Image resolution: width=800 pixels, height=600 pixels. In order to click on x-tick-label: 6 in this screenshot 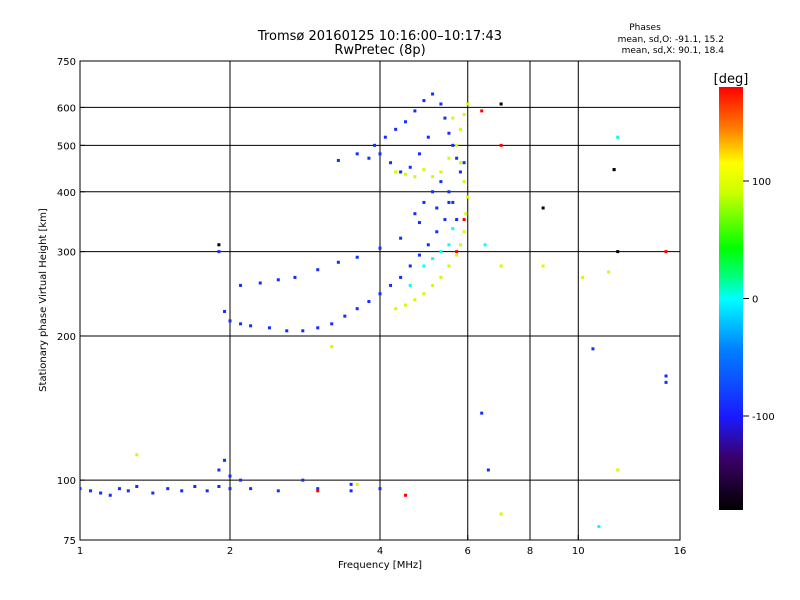, I will do `click(468, 551)`.